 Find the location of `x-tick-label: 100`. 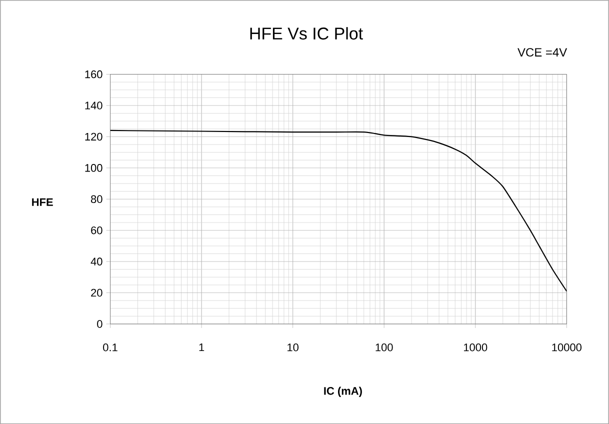

x-tick-label: 100 is located at coordinates (384, 347).